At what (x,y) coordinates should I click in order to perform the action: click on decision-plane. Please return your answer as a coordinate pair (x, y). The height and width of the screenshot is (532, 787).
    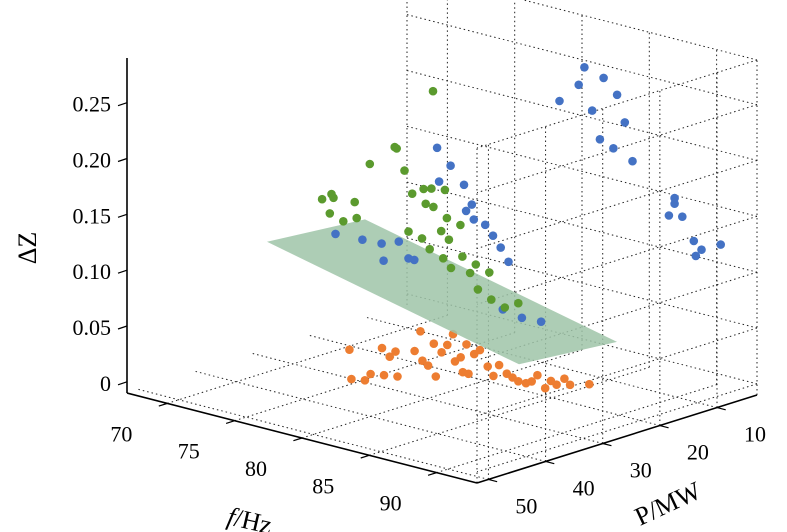
    Looking at the image, I should click on (442, 292).